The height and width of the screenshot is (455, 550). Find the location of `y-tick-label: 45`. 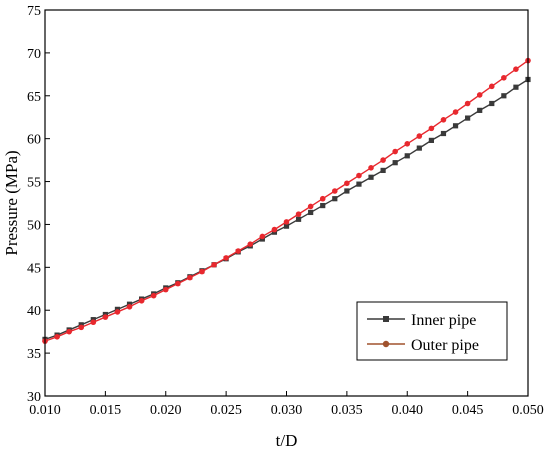

y-tick-label: 45 is located at coordinates (34, 268).